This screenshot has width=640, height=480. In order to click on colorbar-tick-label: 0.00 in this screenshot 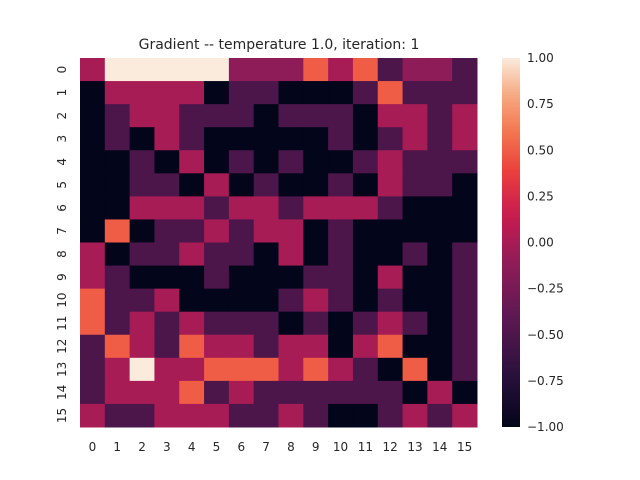, I will do `click(540, 243)`.